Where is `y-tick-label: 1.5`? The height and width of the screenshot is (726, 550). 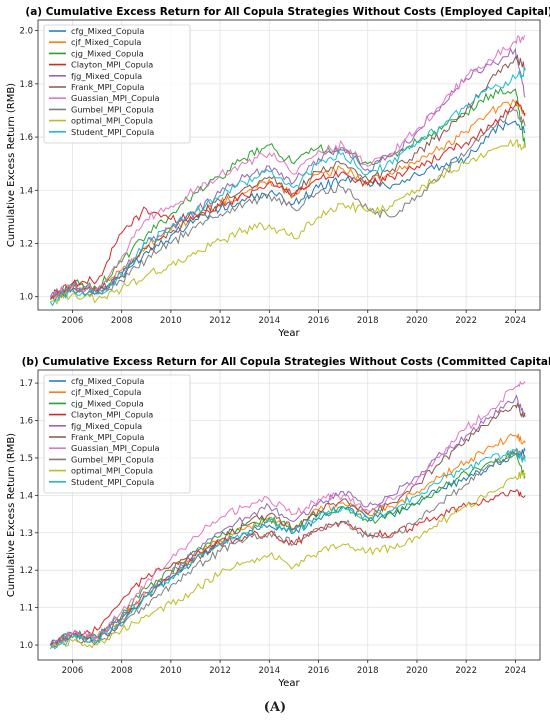
y-tick-label: 1.5 is located at coordinates (26, 459).